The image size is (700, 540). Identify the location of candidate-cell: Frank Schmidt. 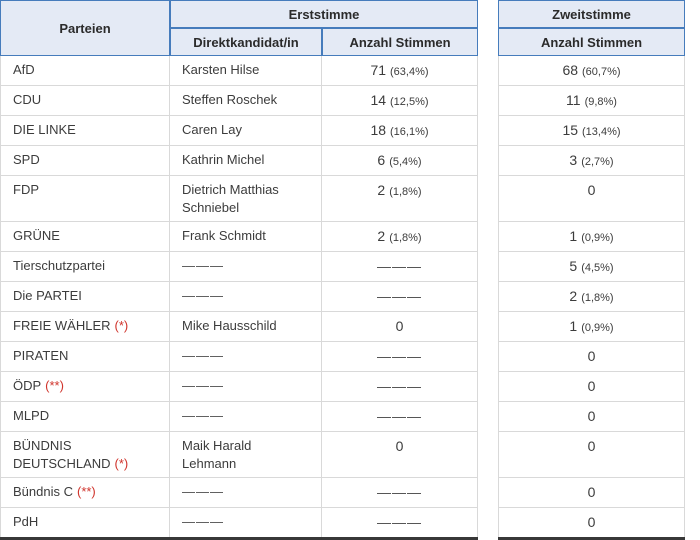
(246, 237).